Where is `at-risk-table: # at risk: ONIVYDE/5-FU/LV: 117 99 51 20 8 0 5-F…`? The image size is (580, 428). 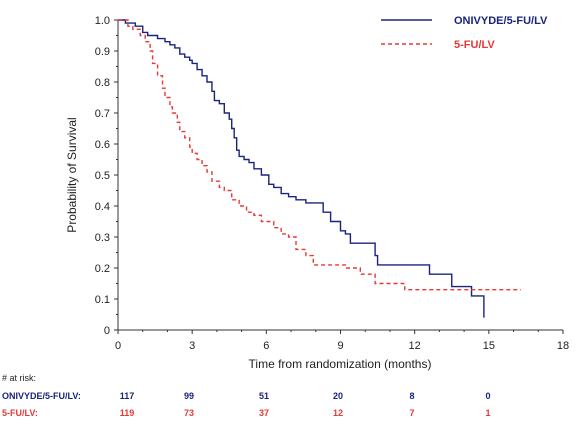
at-risk-table: # at risk: ONIVYDE/5-FU/LV: 117 99 51 20 8 0 5-F… is located at coordinates (246, 395).